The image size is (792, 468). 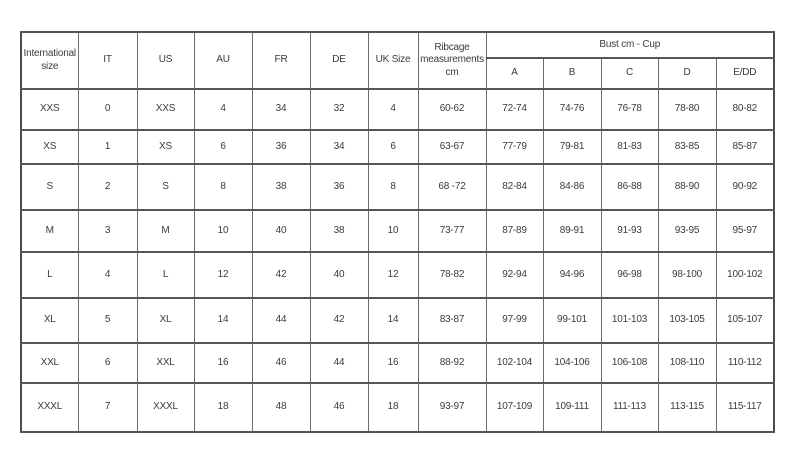 What do you see at coordinates (572, 187) in the screenshot?
I see `size-cell: 84-86` at bounding box center [572, 187].